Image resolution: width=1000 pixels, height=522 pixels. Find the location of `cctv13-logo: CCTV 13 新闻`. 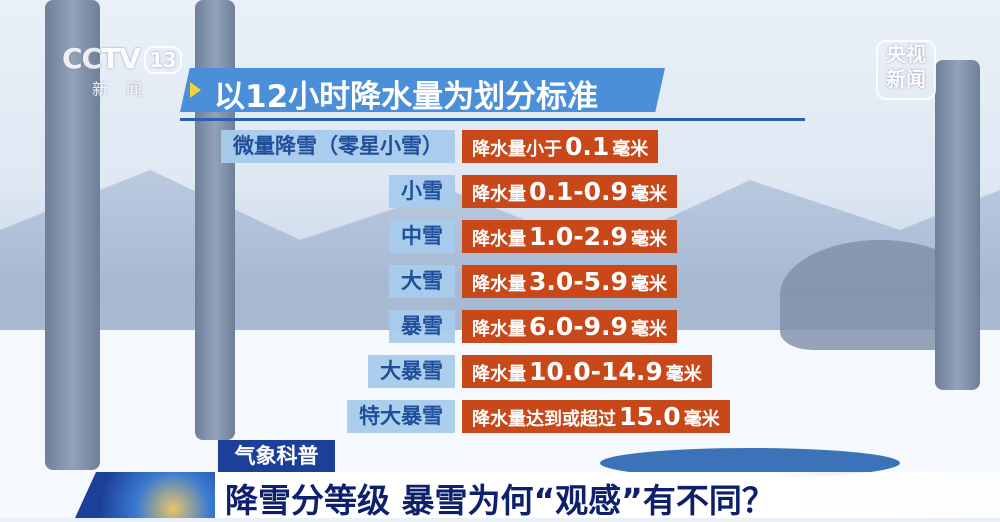

cctv13-logo: CCTV 13 新闻 is located at coordinates (122, 70).